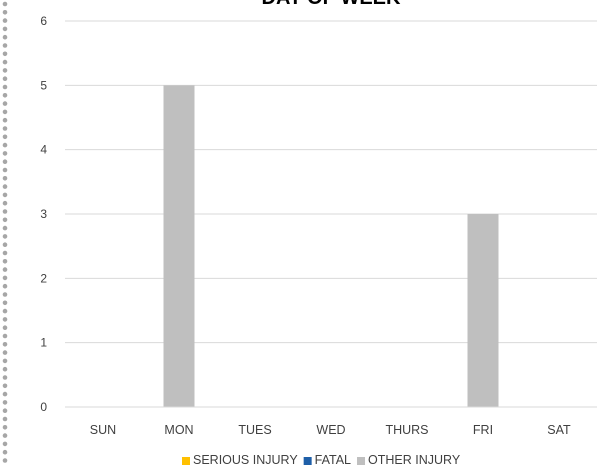 Image resolution: width=603 pixels, height=472 pixels. Describe the element at coordinates (483, 430) in the screenshot. I see `x-category-label: FRI` at that location.